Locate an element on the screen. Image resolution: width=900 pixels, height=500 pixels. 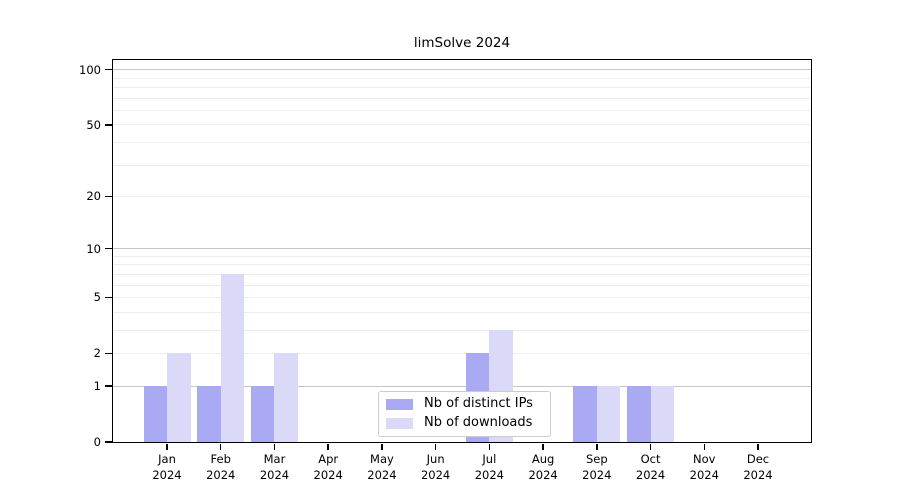
x-tick-label: Dec 2024 is located at coordinates (758, 467).